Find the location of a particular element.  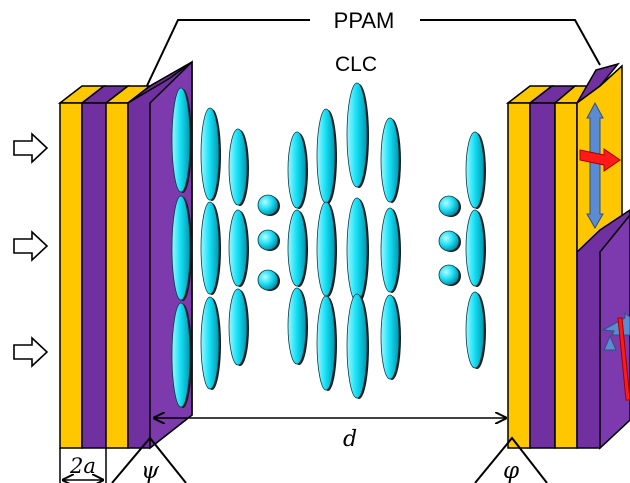

phi-label: φ is located at coordinates (511, 470).